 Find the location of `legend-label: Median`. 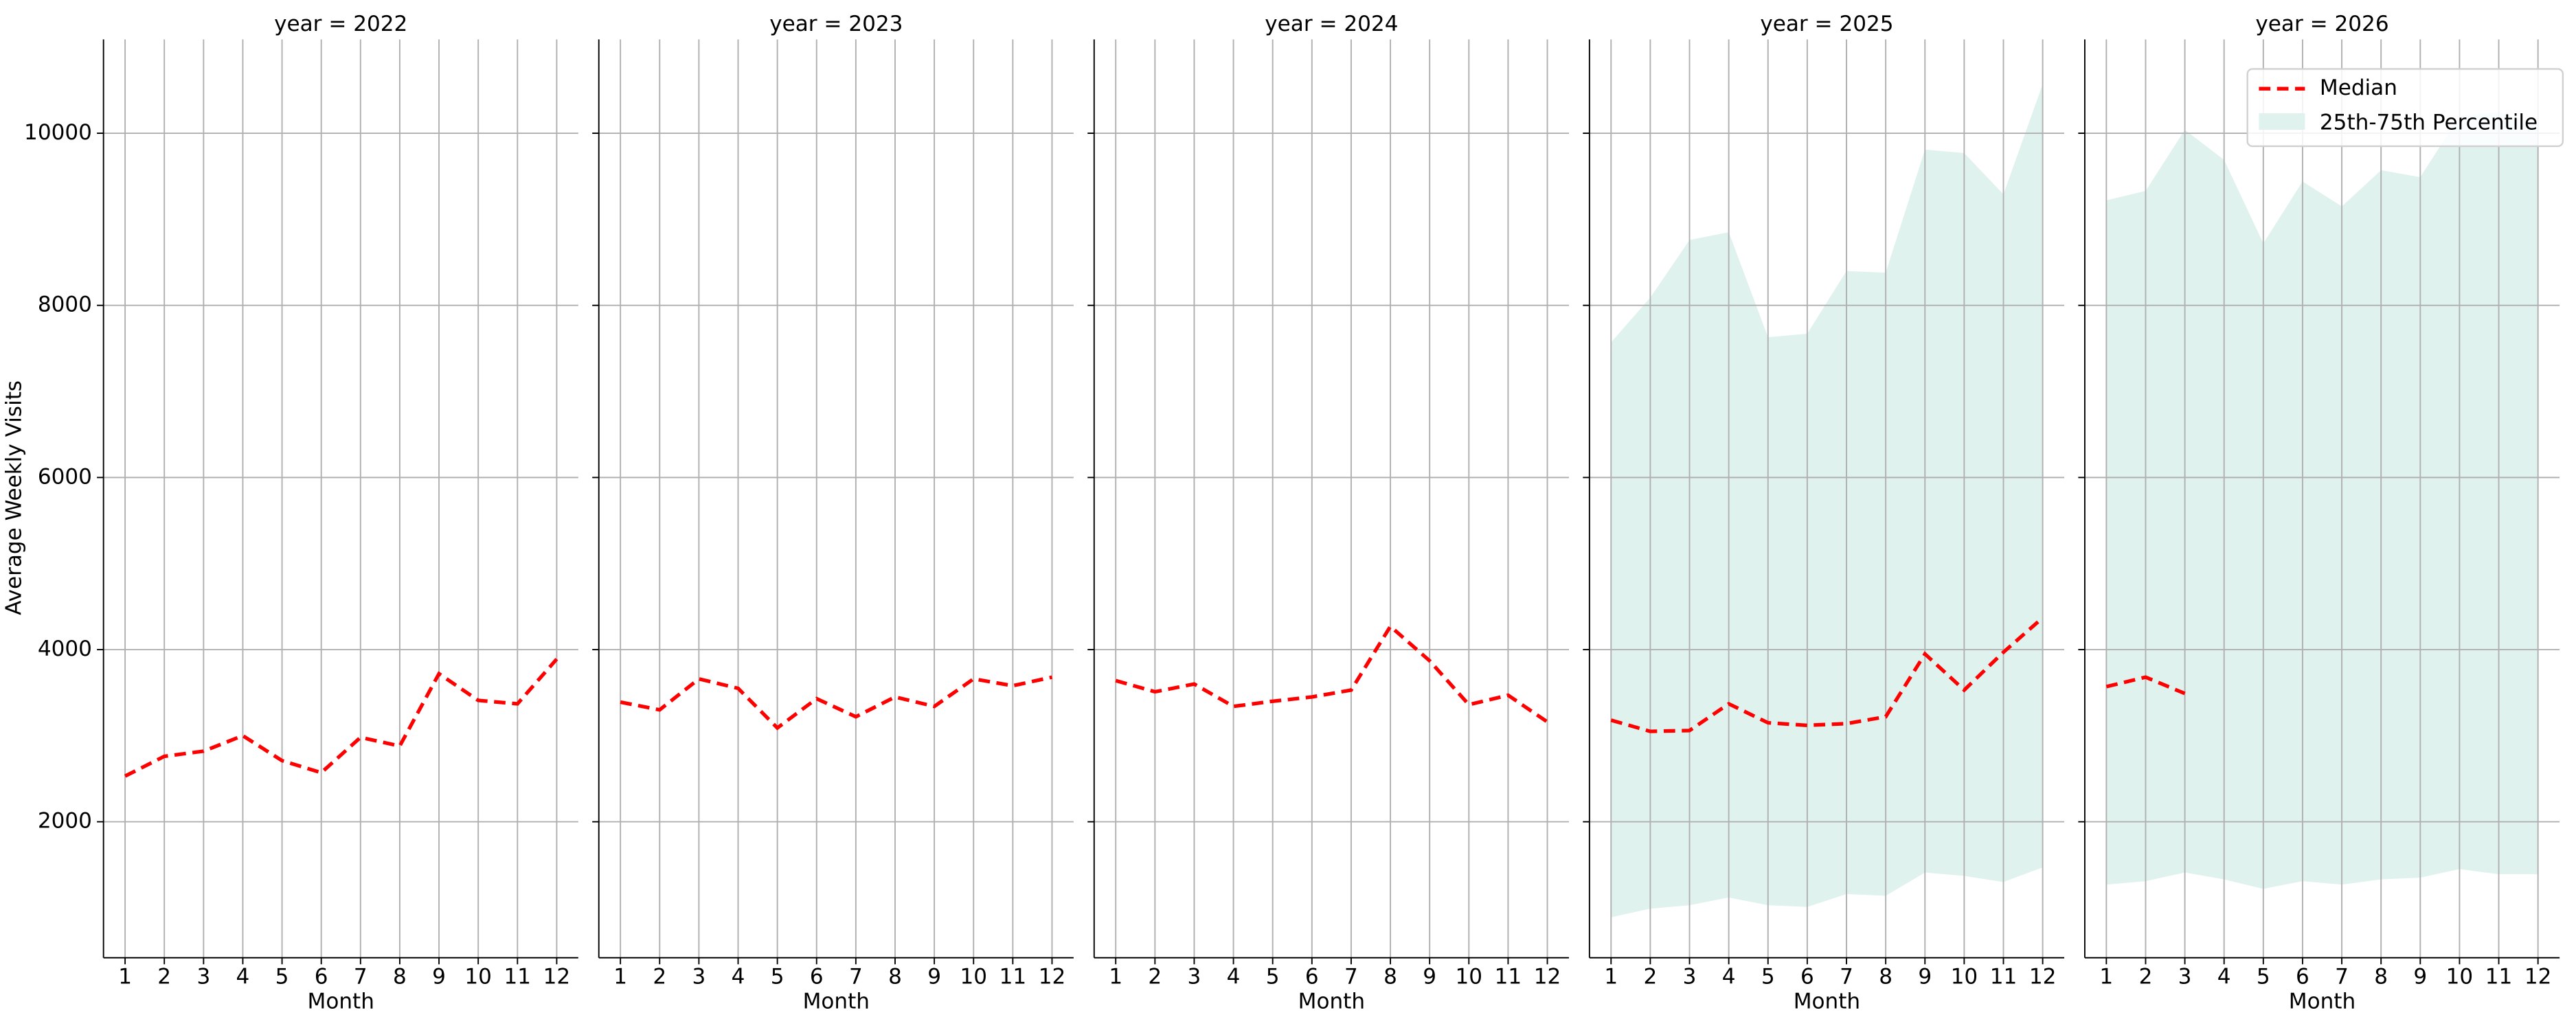

legend-label: Median is located at coordinates (2358, 88).